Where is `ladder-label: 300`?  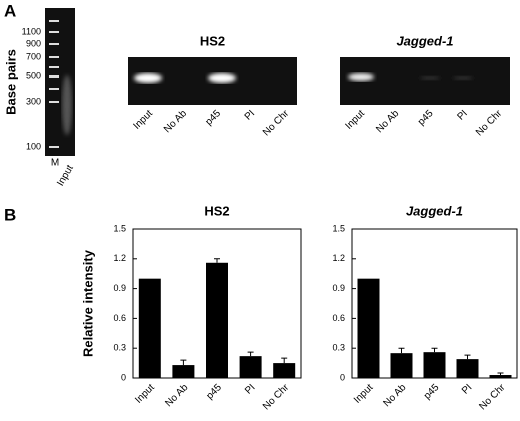
ladder-label: 300 is located at coordinates (33, 101).